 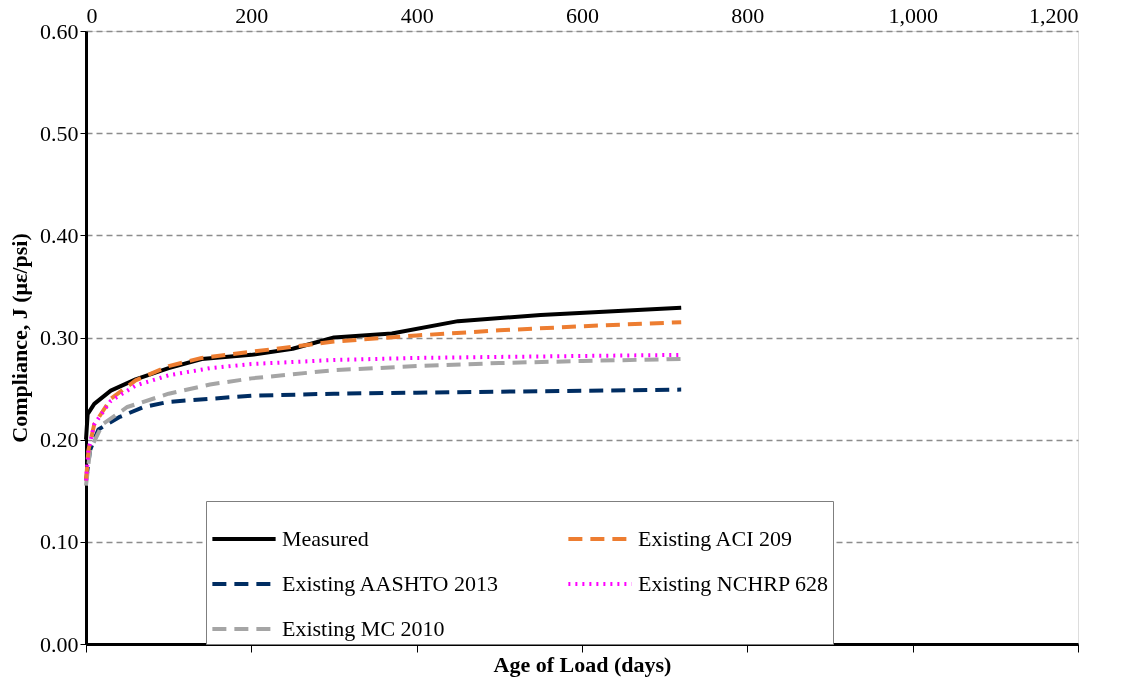 I want to click on x-tick-label: 600, so click(x=582, y=15).